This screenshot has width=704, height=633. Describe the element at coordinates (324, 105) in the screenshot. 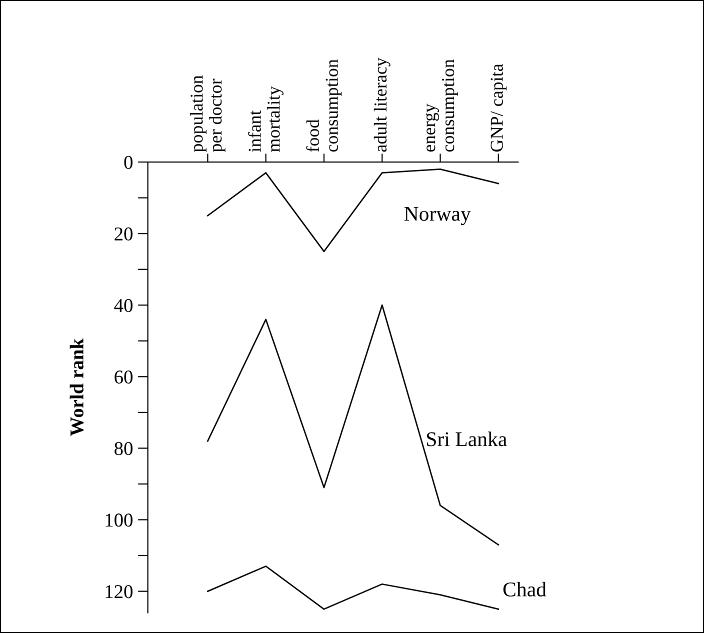

I see `x-tick-label: food consumption` at that location.